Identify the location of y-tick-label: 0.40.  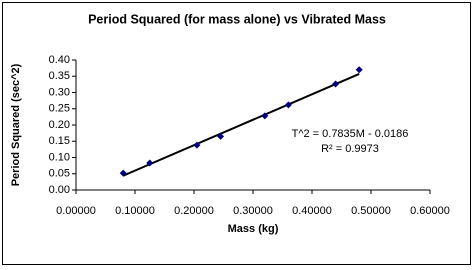
(59, 60).